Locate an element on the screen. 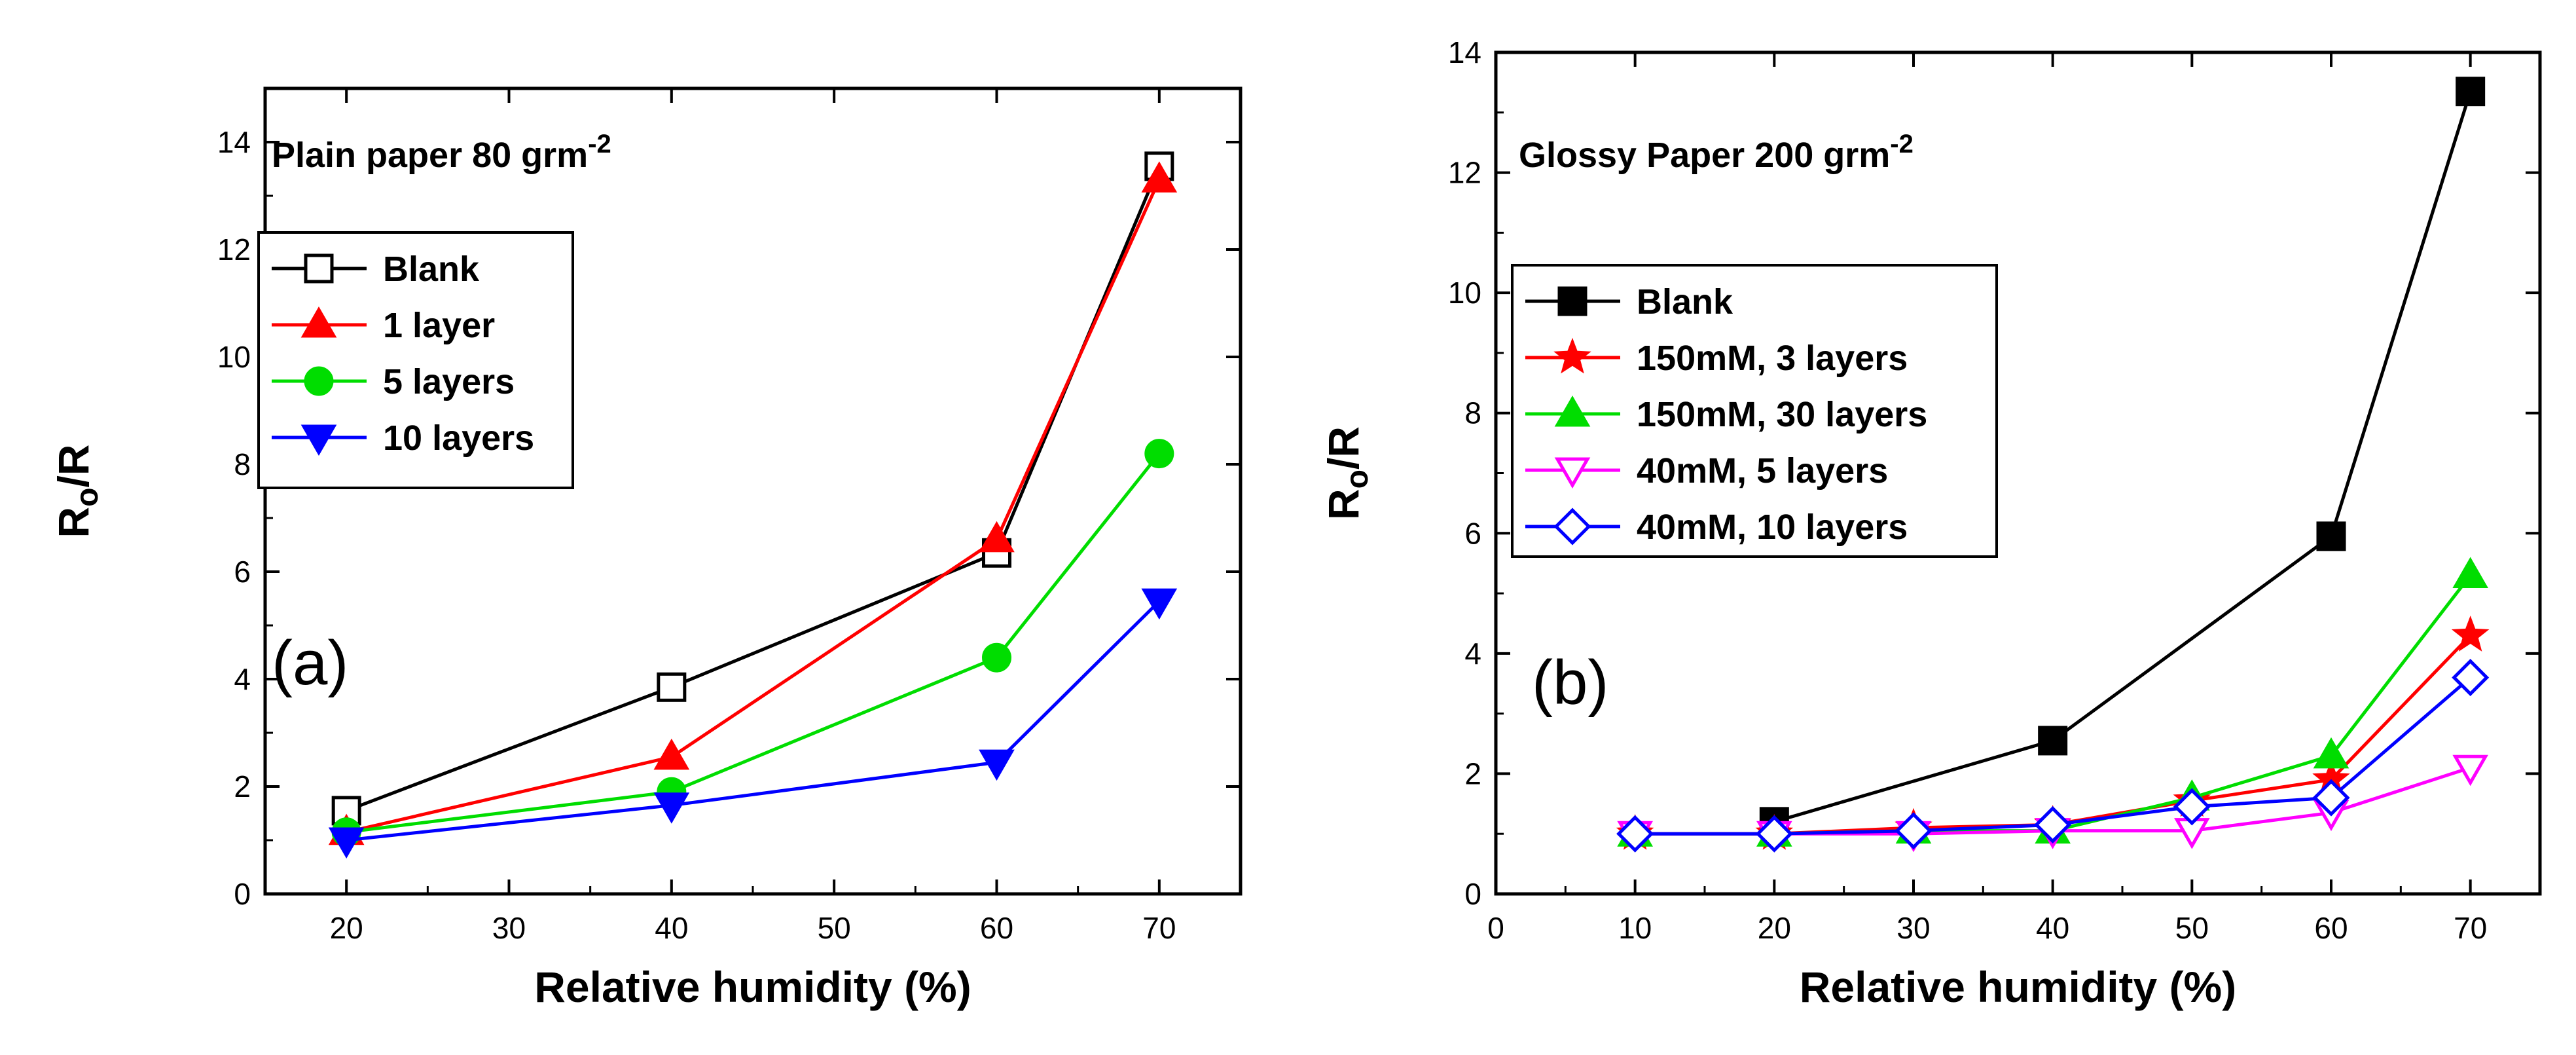 The image size is (2576, 1055). legend-label-2: 5 layers is located at coordinates (449, 381).